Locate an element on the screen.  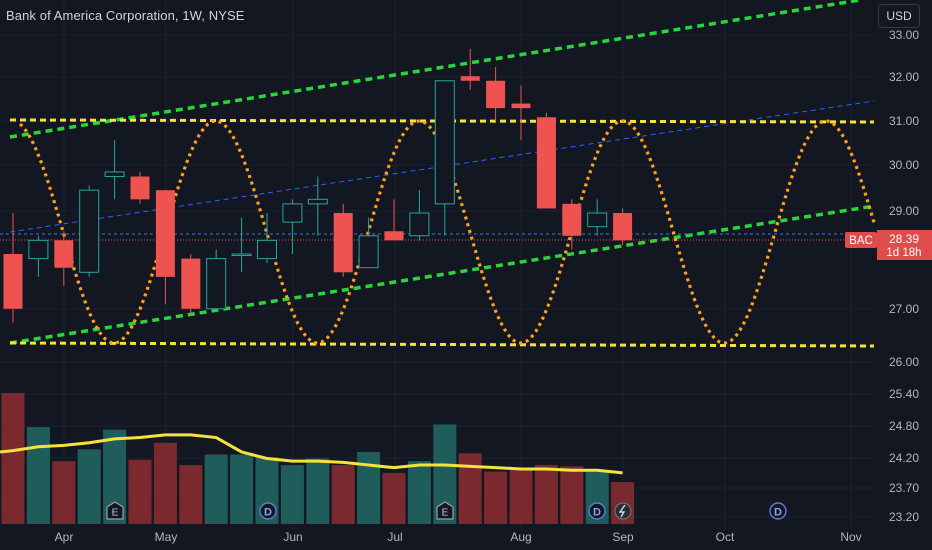
price-axis-label: 24.80 is located at coordinates (904, 426).